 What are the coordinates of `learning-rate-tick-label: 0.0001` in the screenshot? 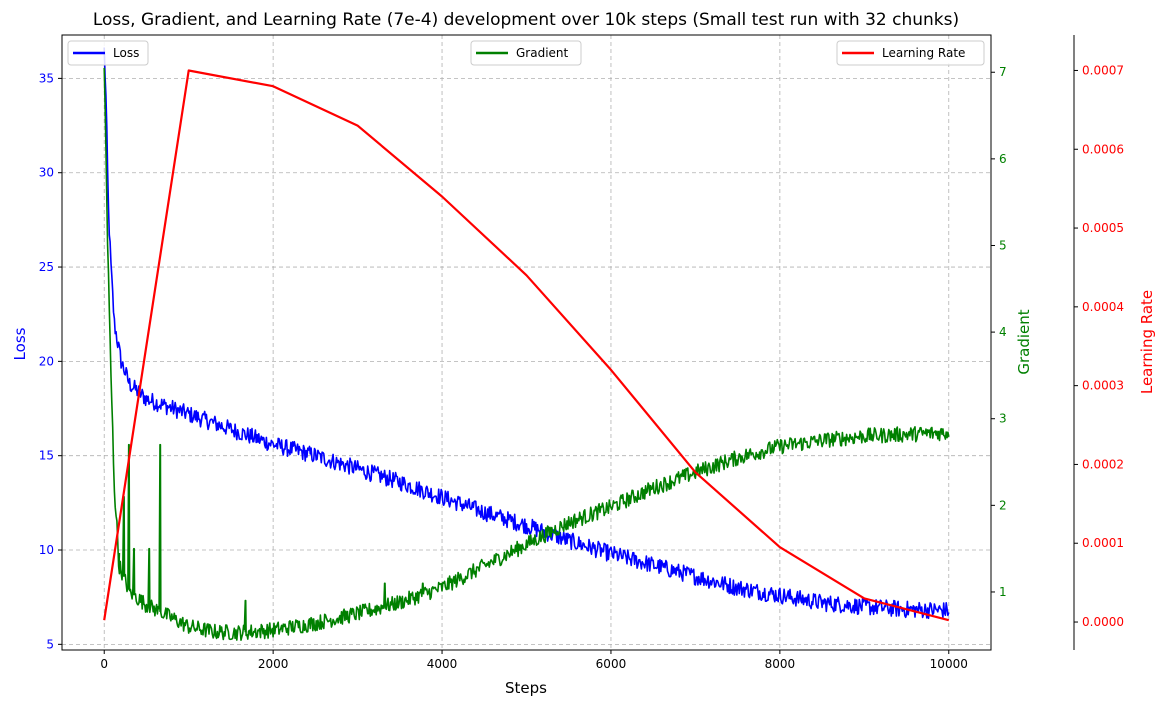 It's located at (1103, 543).